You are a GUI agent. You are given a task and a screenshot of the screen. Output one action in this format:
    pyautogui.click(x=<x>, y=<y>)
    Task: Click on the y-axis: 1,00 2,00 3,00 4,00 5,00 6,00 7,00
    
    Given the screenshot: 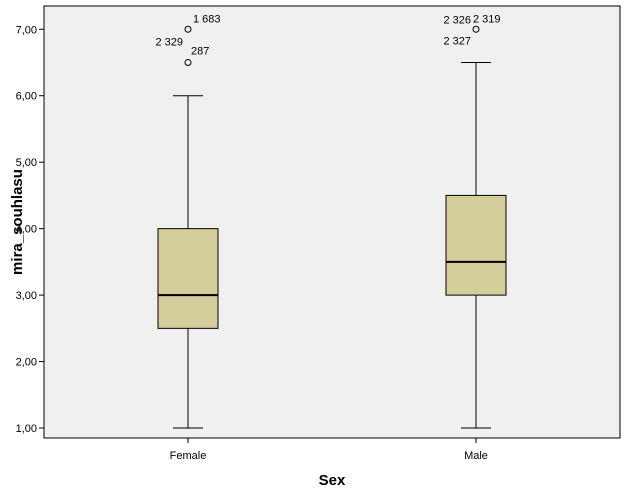 What is the action you would take?
    pyautogui.click(x=30, y=229)
    